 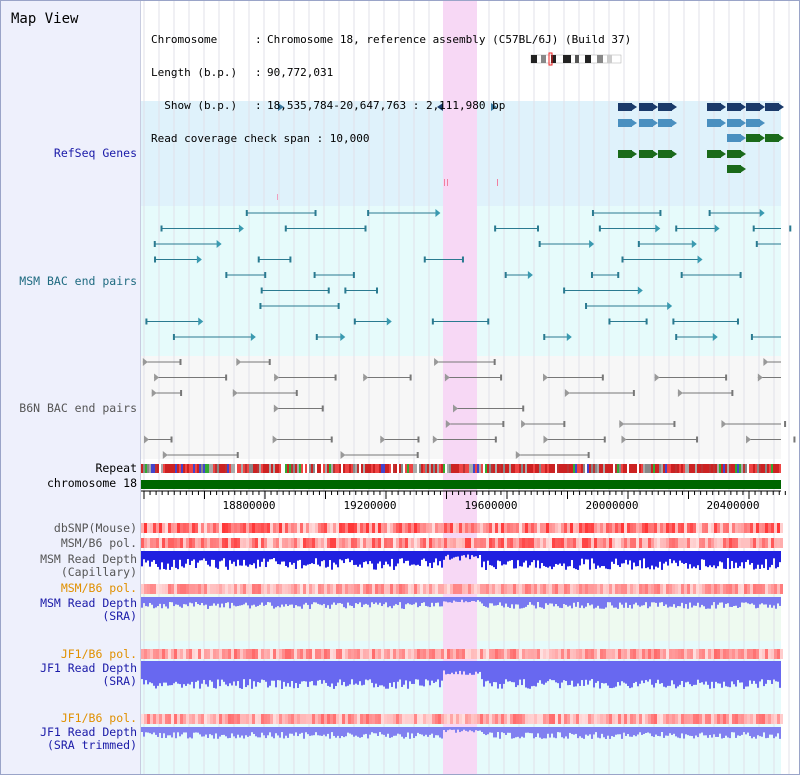 What do you see at coordinates (88, 603) in the screenshot?
I see `track-label-msm-read-depth-sra: MSM Read Depth` at bounding box center [88, 603].